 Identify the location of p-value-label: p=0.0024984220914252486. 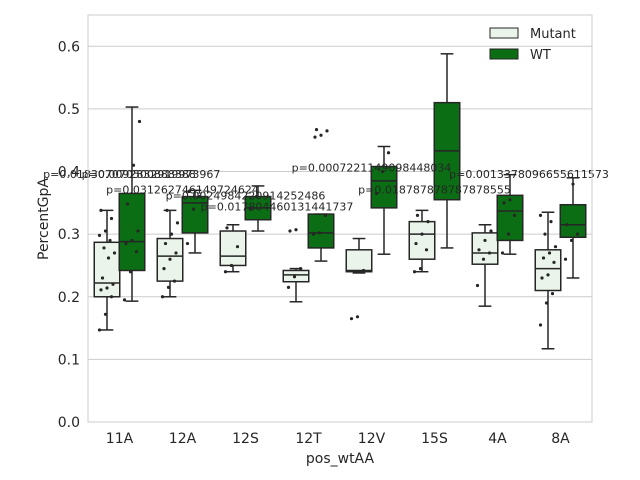
(246, 196).